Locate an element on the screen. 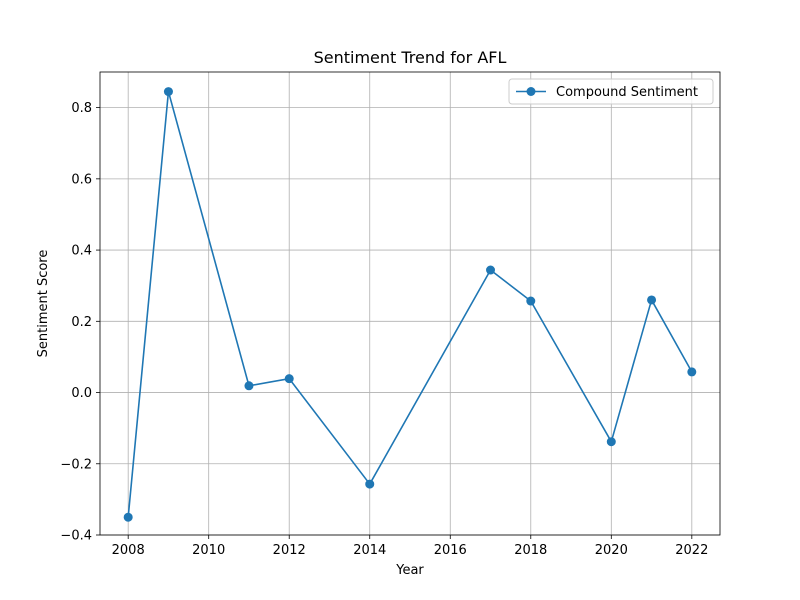  y-tick-label: 0.6 is located at coordinates (81, 179).